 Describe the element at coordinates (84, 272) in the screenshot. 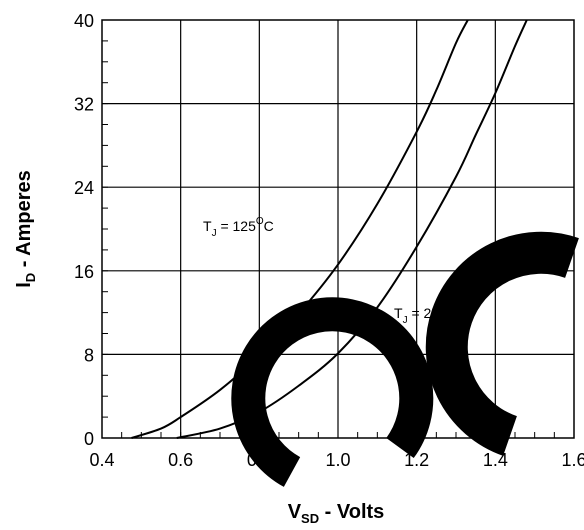

I see `y-tick-label: 16` at that location.